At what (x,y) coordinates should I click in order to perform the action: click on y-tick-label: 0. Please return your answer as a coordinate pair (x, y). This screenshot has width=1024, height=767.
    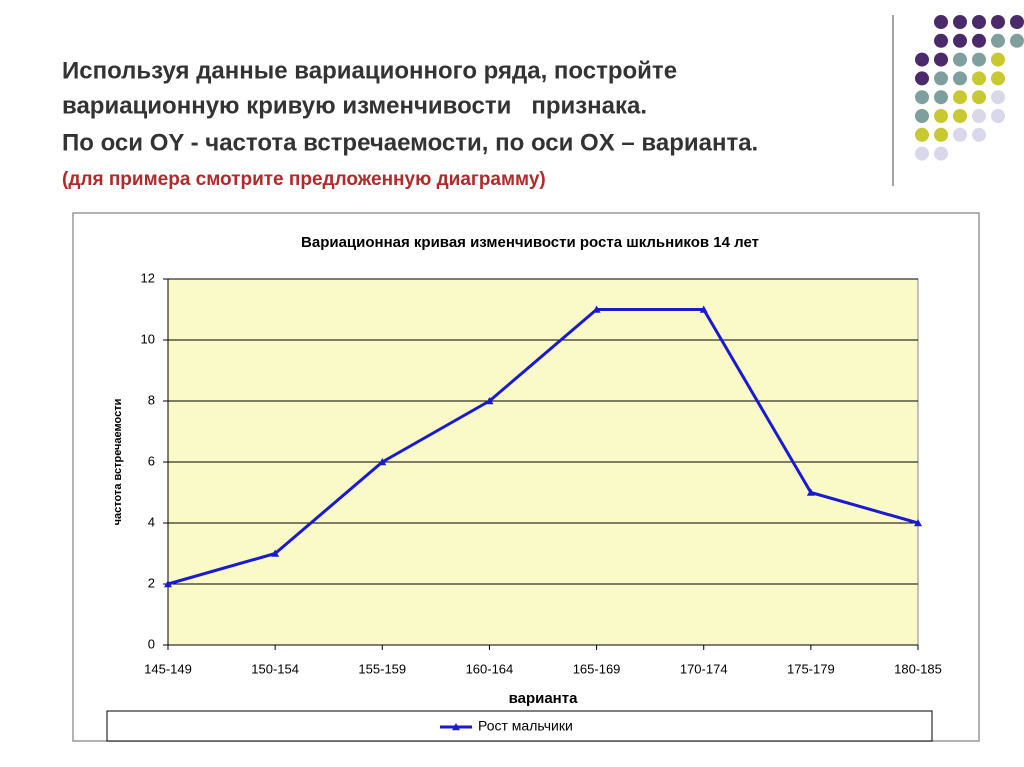
    Looking at the image, I should click on (151, 643).